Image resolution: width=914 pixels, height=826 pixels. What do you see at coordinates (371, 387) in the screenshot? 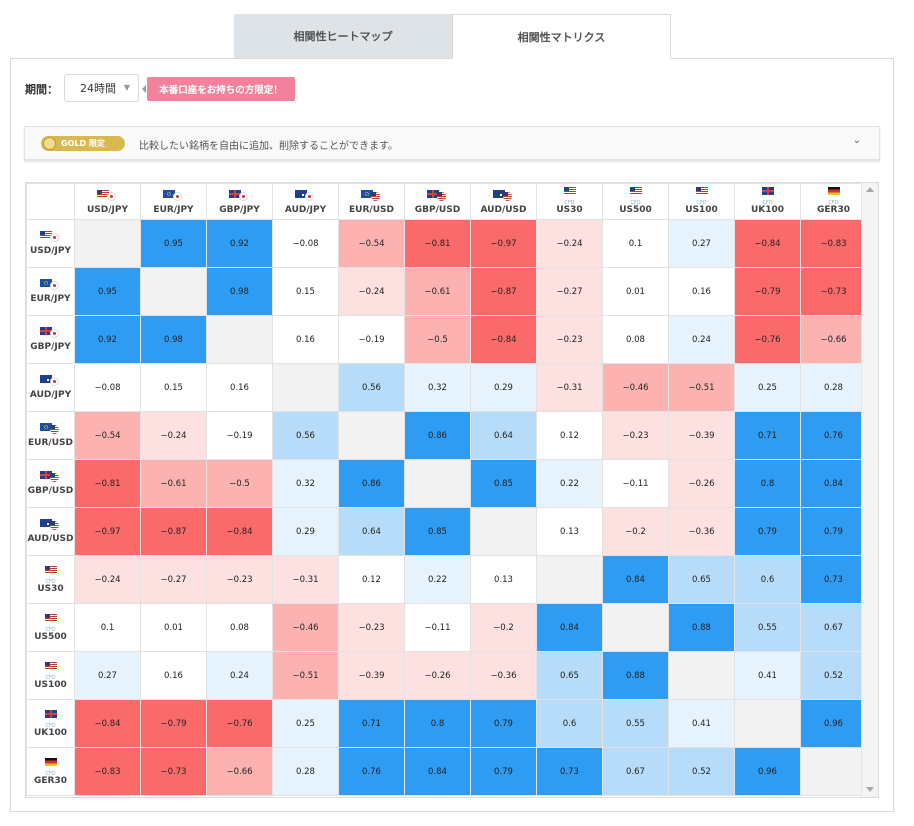
I see `correlation-cell: 0.56` at bounding box center [371, 387].